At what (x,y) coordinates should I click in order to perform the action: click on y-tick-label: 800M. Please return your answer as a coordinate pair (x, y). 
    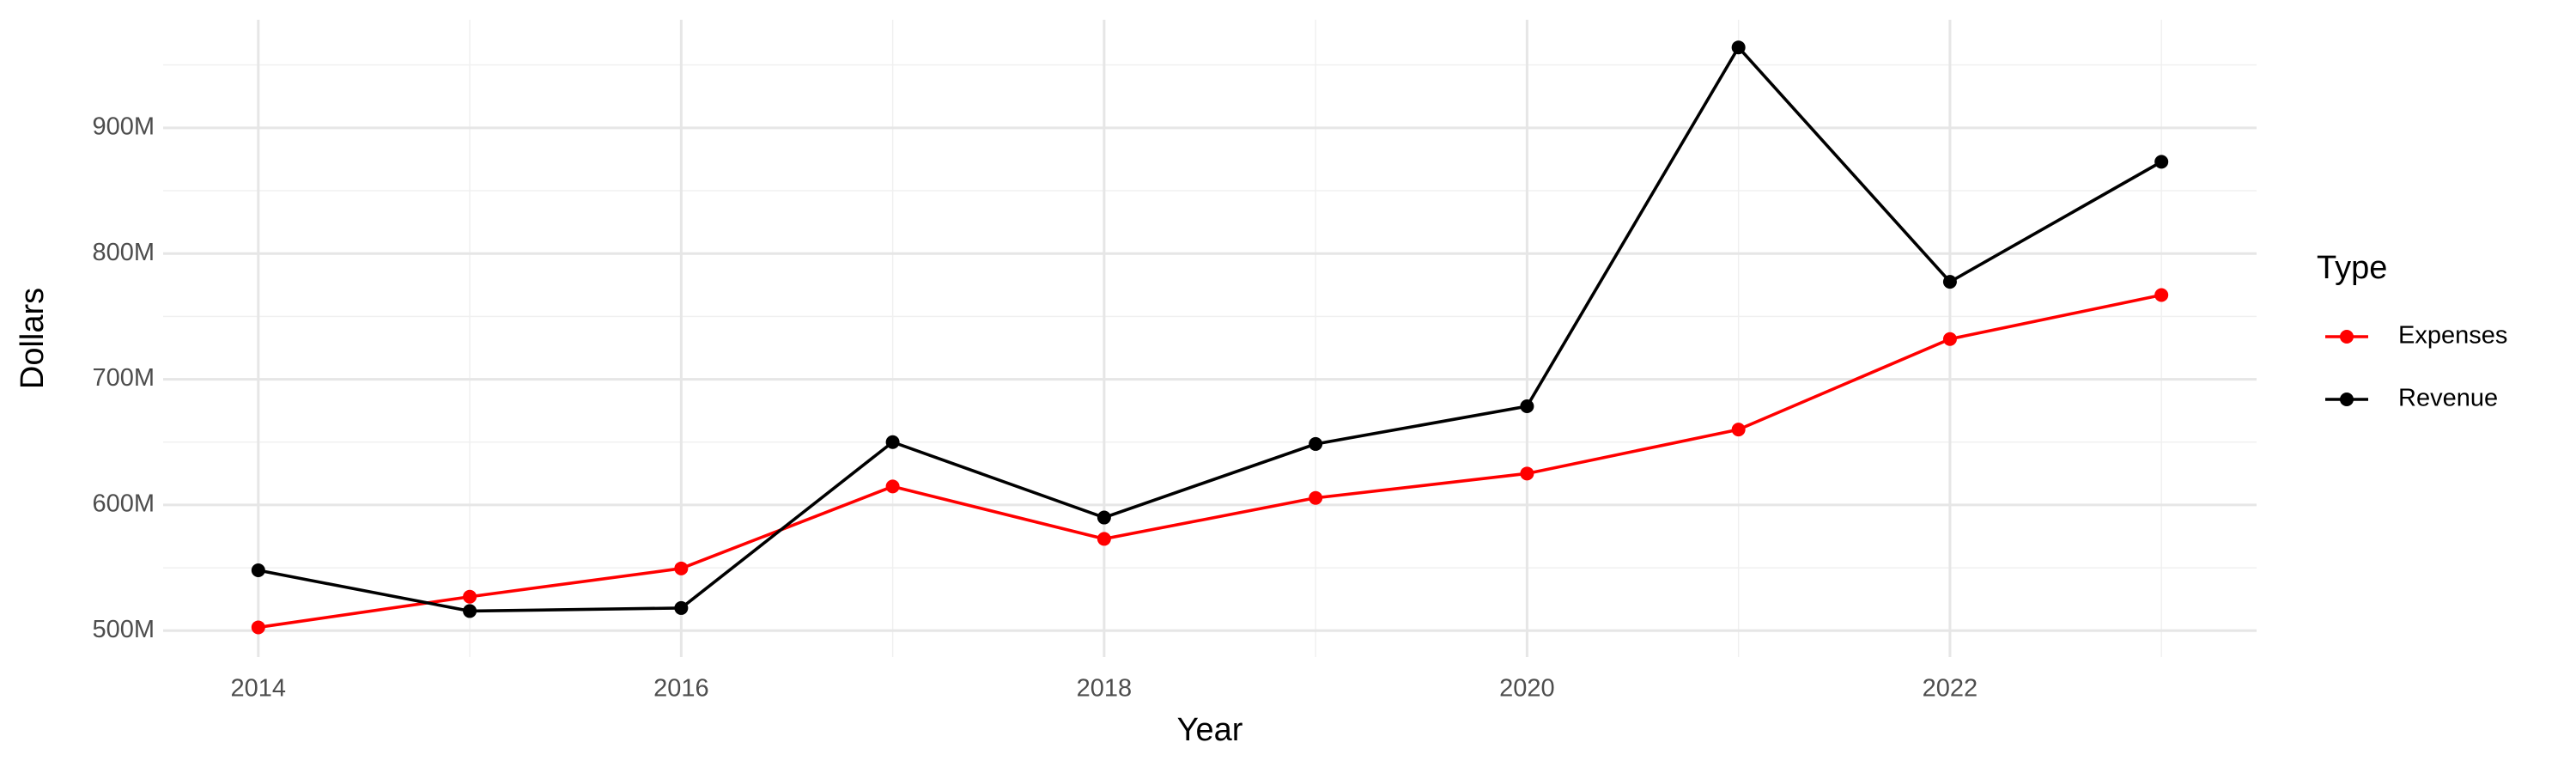
    Looking at the image, I should click on (123, 252).